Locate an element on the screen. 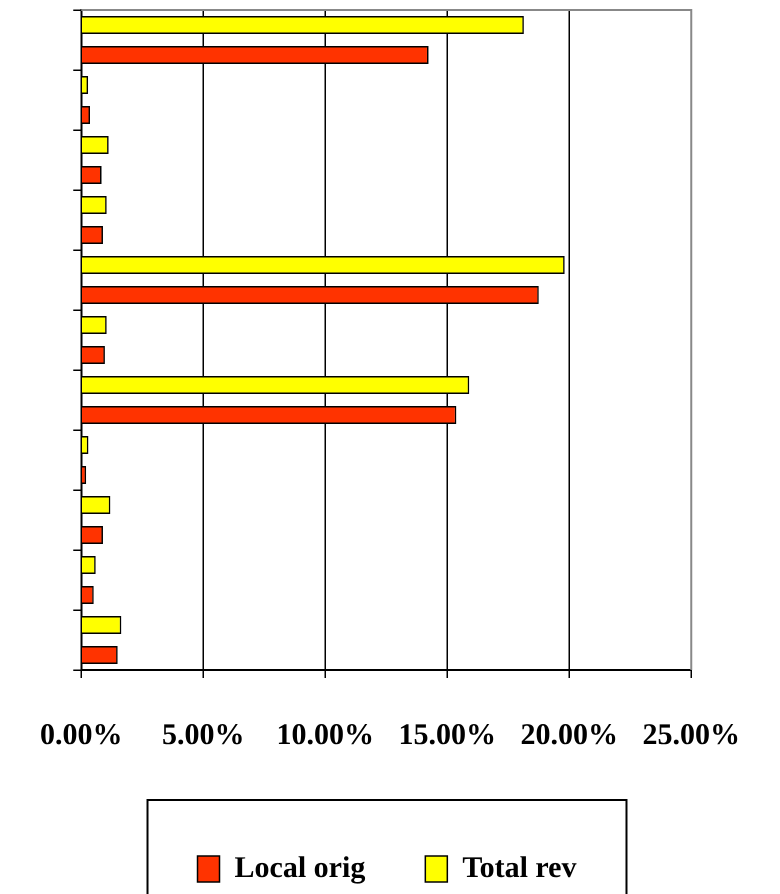  x-tick-label: 25.00% is located at coordinates (691, 734).